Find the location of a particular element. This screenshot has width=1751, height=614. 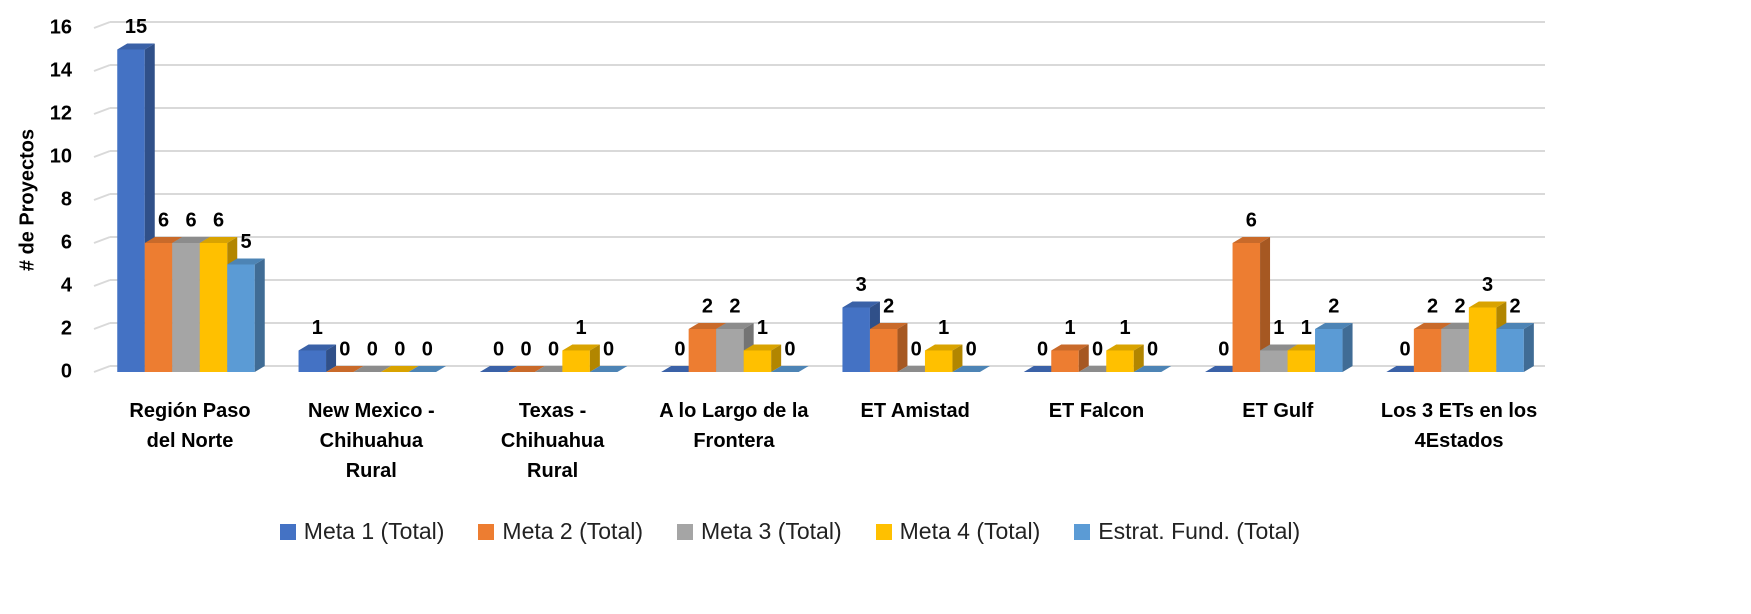

x-tick-label: New Mexico - Chihuahua Rural is located at coordinates (371, 441).